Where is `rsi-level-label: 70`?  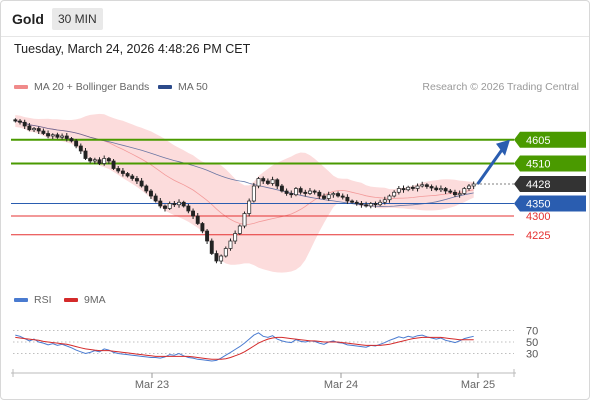 rsi-level-label: 70 is located at coordinates (532, 332).